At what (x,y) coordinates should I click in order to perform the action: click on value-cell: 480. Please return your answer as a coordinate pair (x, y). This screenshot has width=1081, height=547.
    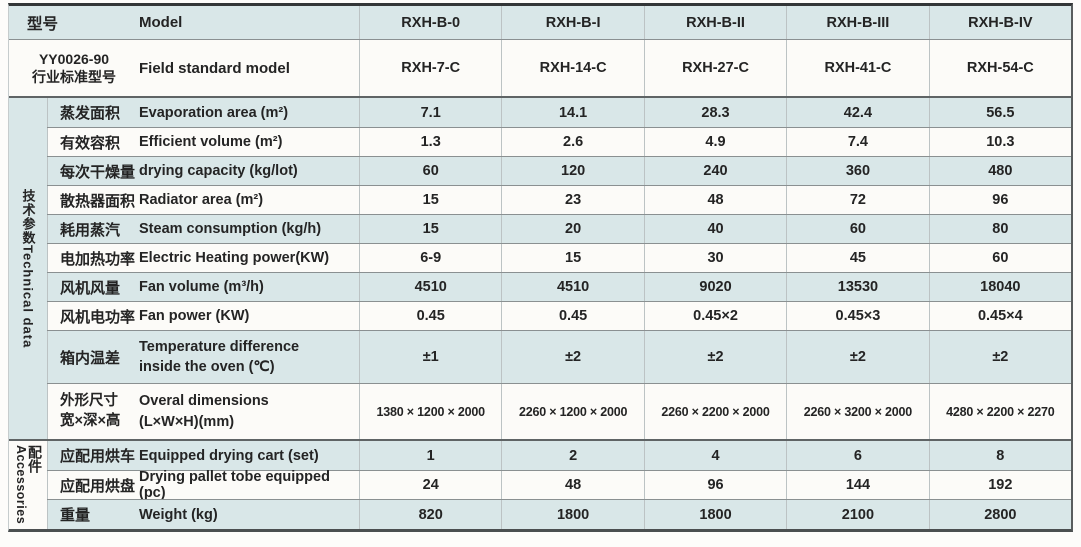
    Looking at the image, I should click on (999, 171).